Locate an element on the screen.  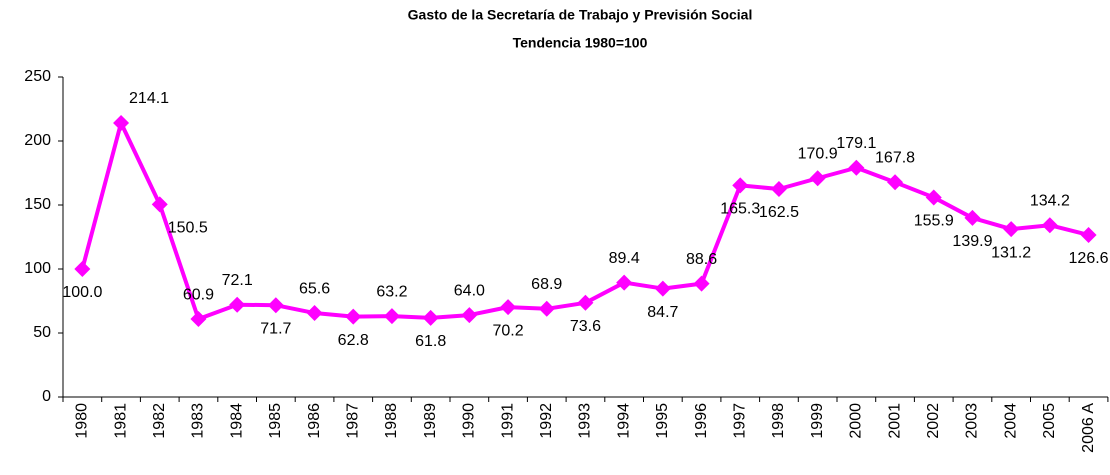
x-tick-label: 1987 is located at coordinates (352, 421).